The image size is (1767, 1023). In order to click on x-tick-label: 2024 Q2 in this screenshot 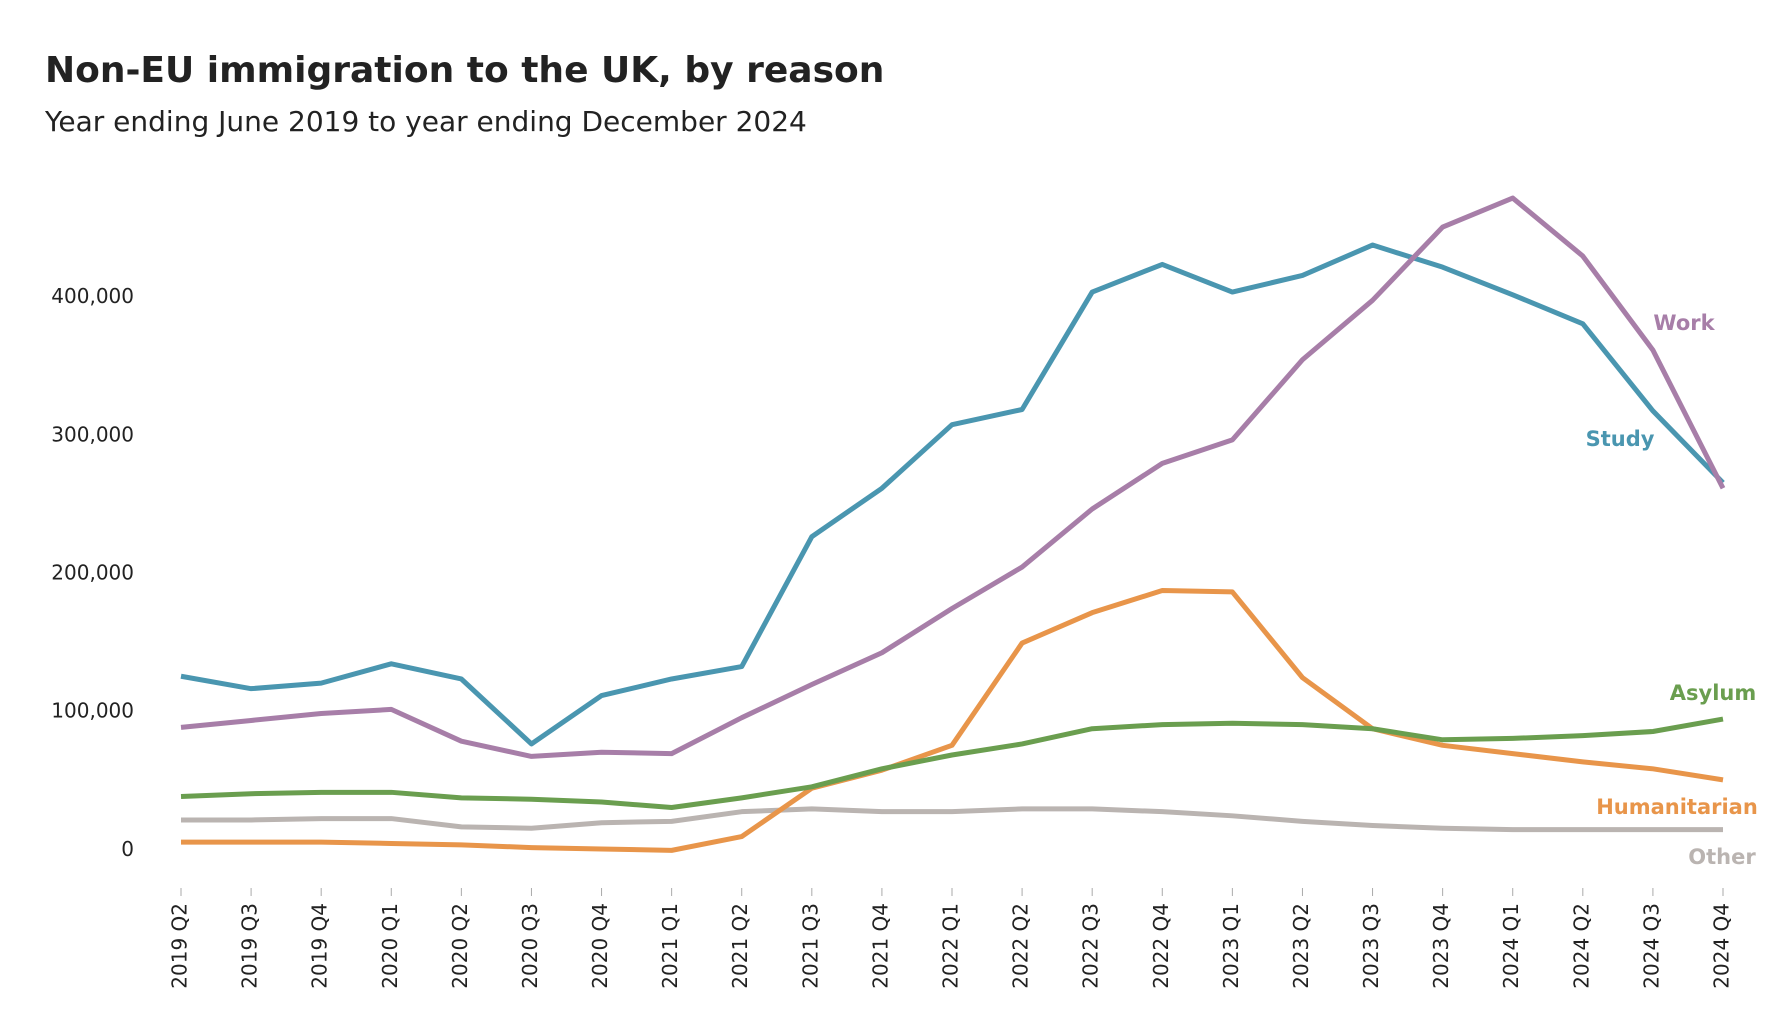, I will do `click(1581, 946)`.